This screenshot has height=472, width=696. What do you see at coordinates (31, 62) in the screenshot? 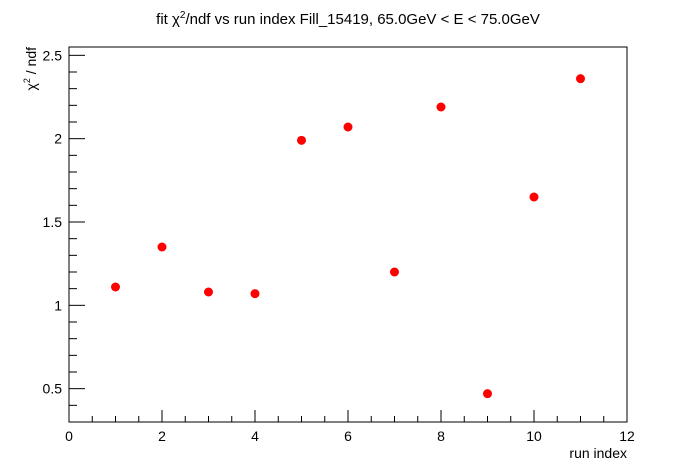
I see `y-axis-label-suffix: / ndf` at bounding box center [31, 62].